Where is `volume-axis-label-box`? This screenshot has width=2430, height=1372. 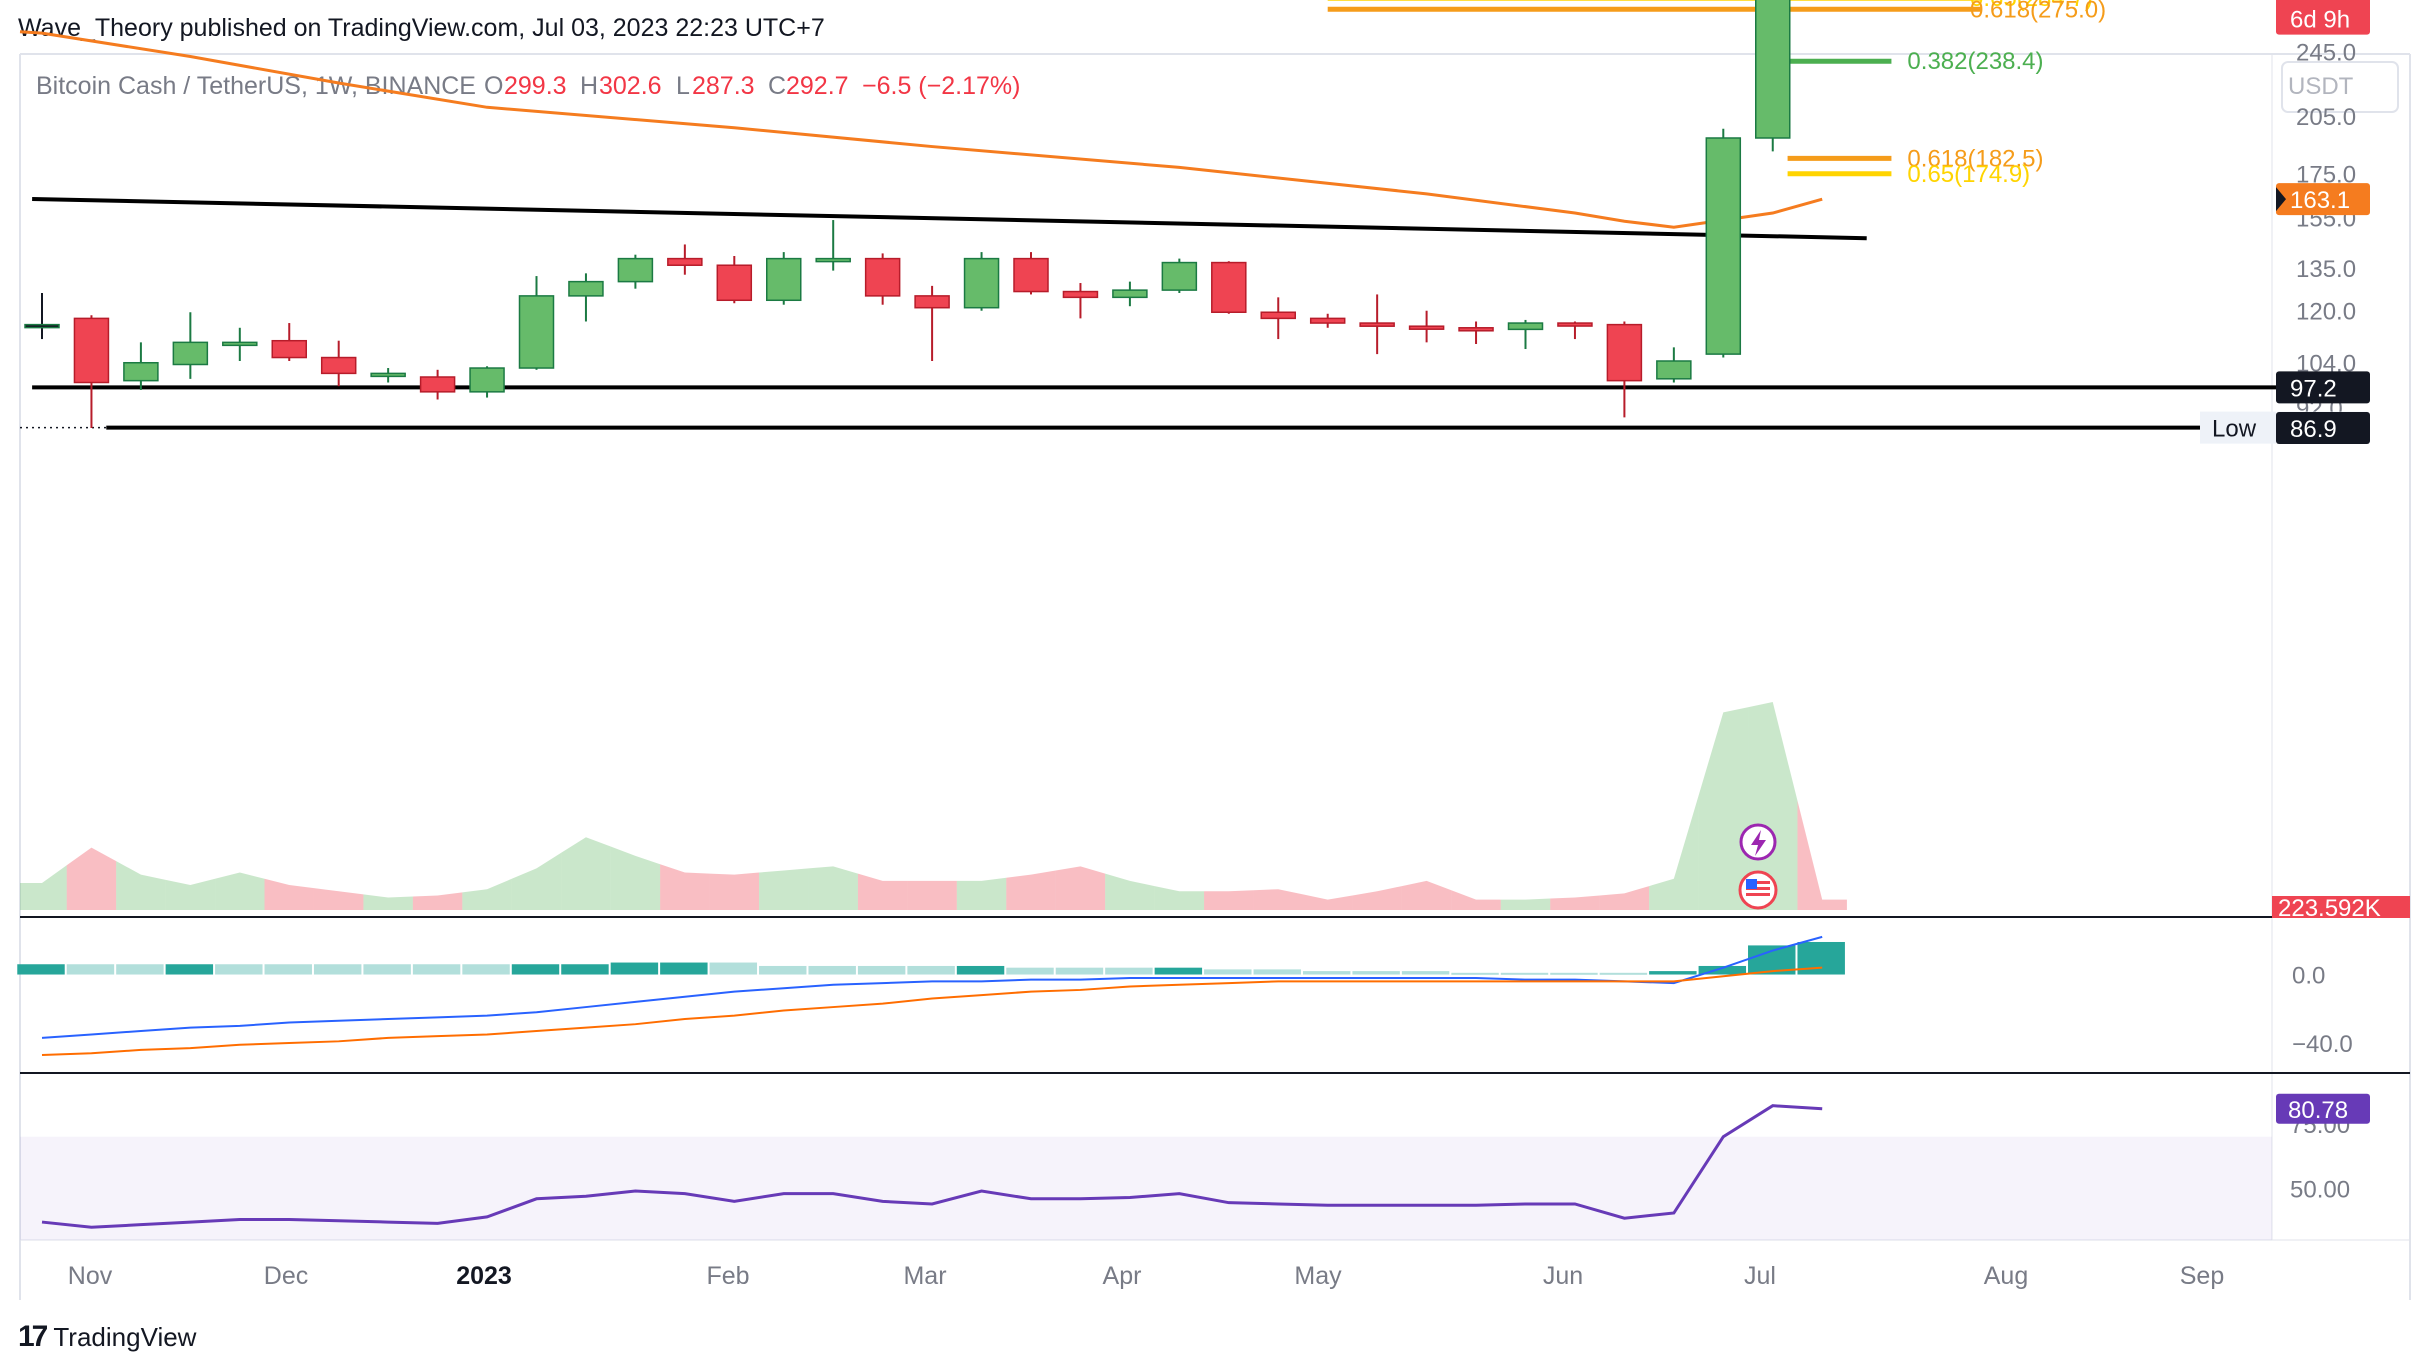
volume-axis-label-box is located at coordinates (2341, 907).